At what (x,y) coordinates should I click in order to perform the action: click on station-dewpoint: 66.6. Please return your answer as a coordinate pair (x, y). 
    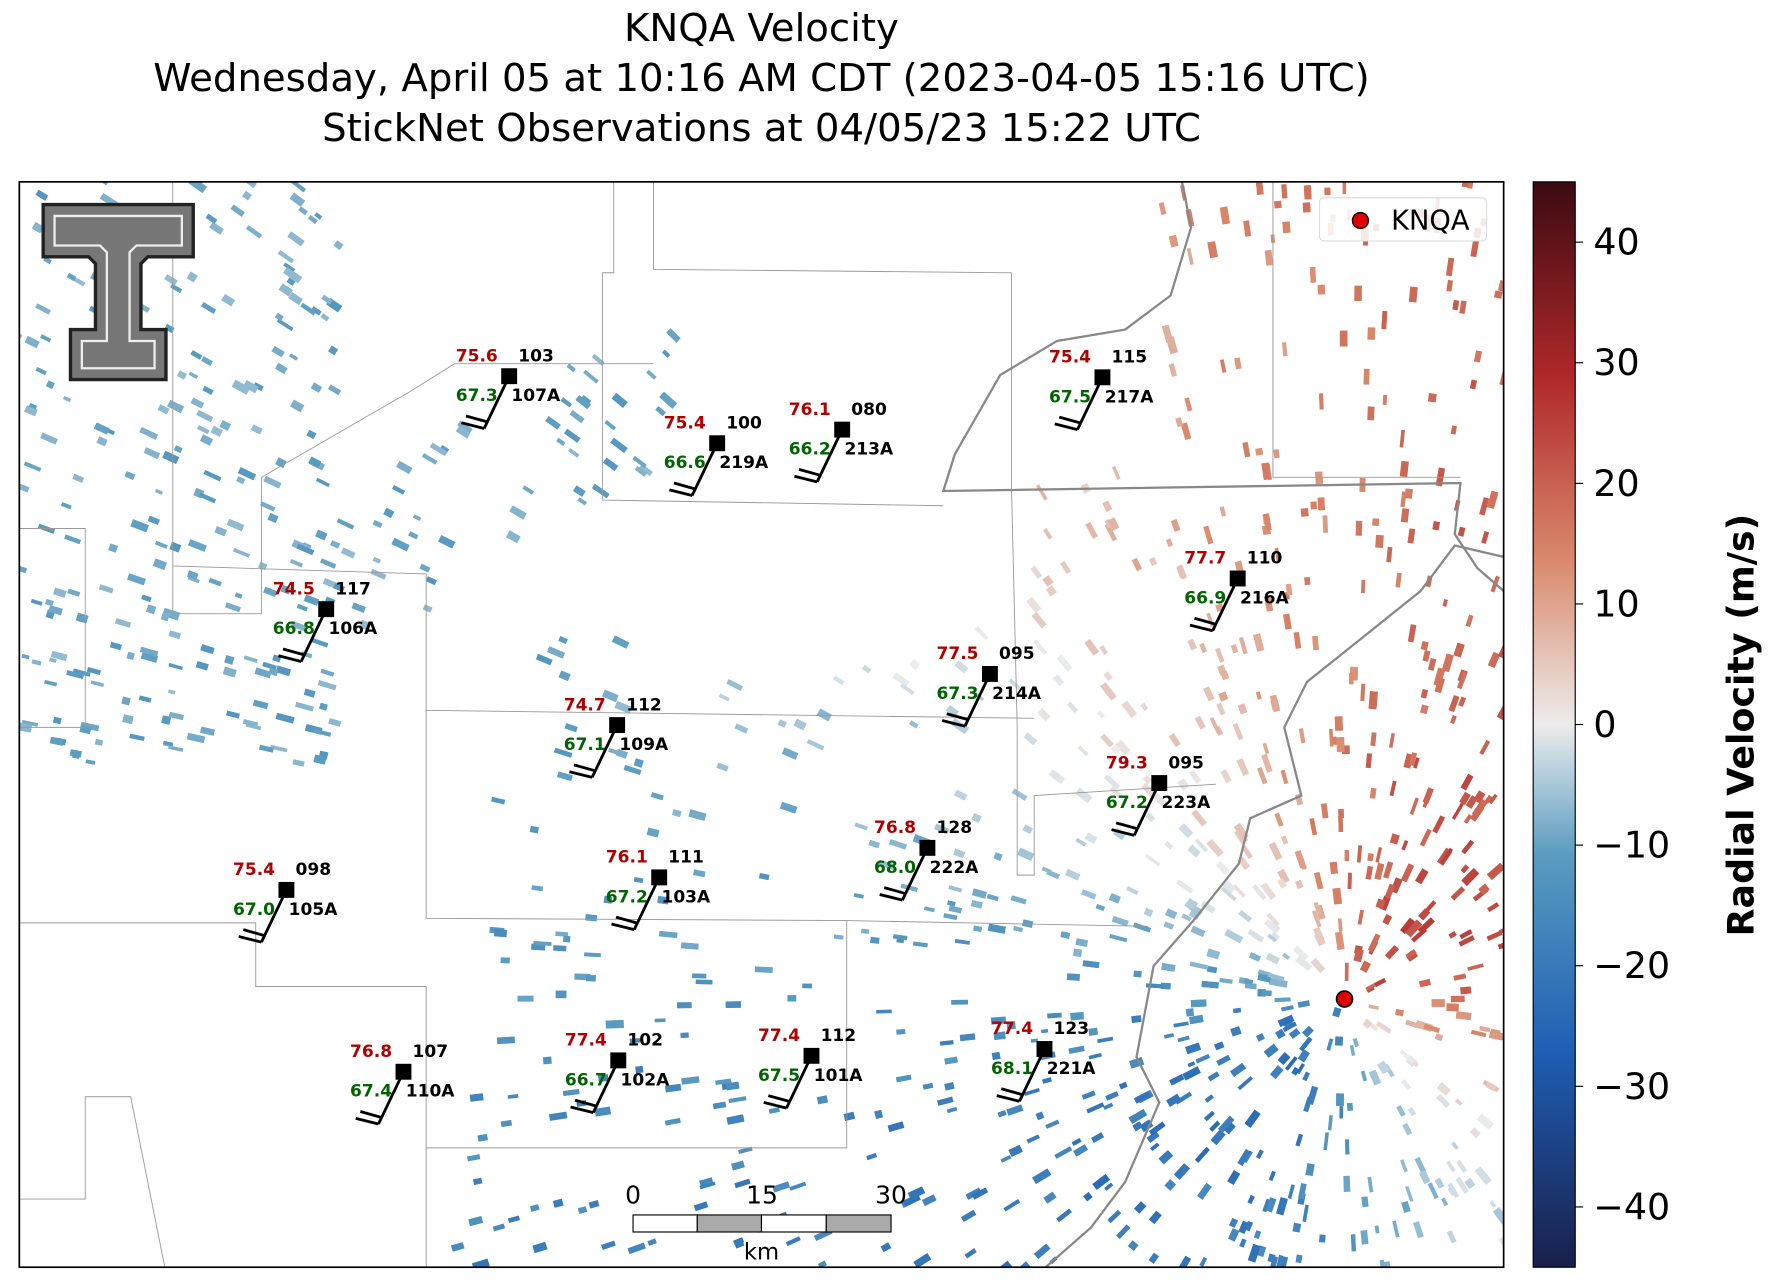
    Looking at the image, I should click on (685, 463).